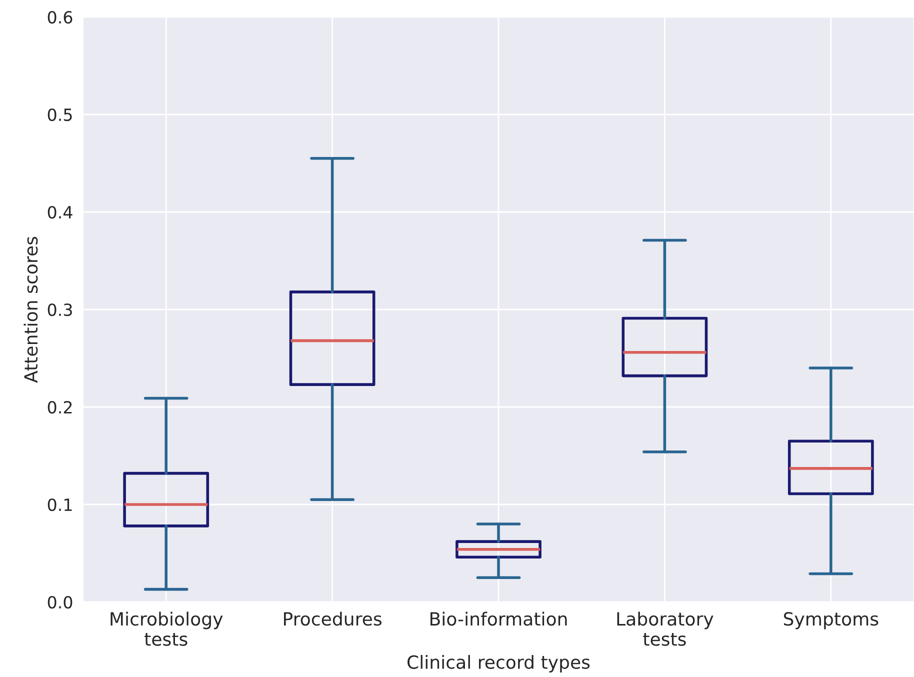 This screenshot has width=914, height=677. I want to click on y-tick-label: 0.6, so click(60, 17).